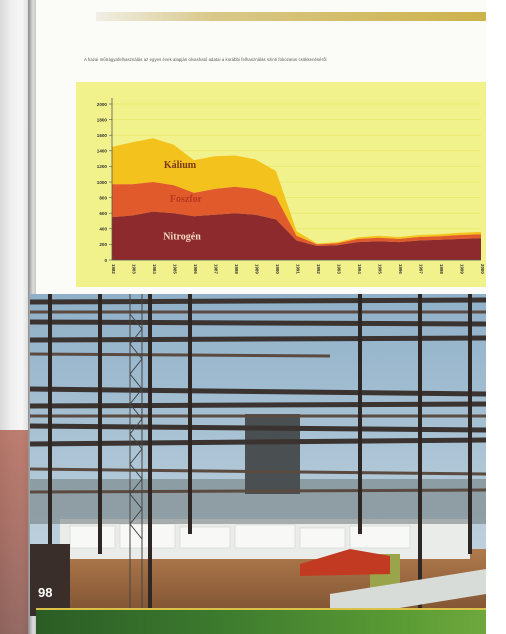  What do you see at coordinates (441, 269) in the screenshot?
I see `x-tick-label: 1998` at bounding box center [441, 269].